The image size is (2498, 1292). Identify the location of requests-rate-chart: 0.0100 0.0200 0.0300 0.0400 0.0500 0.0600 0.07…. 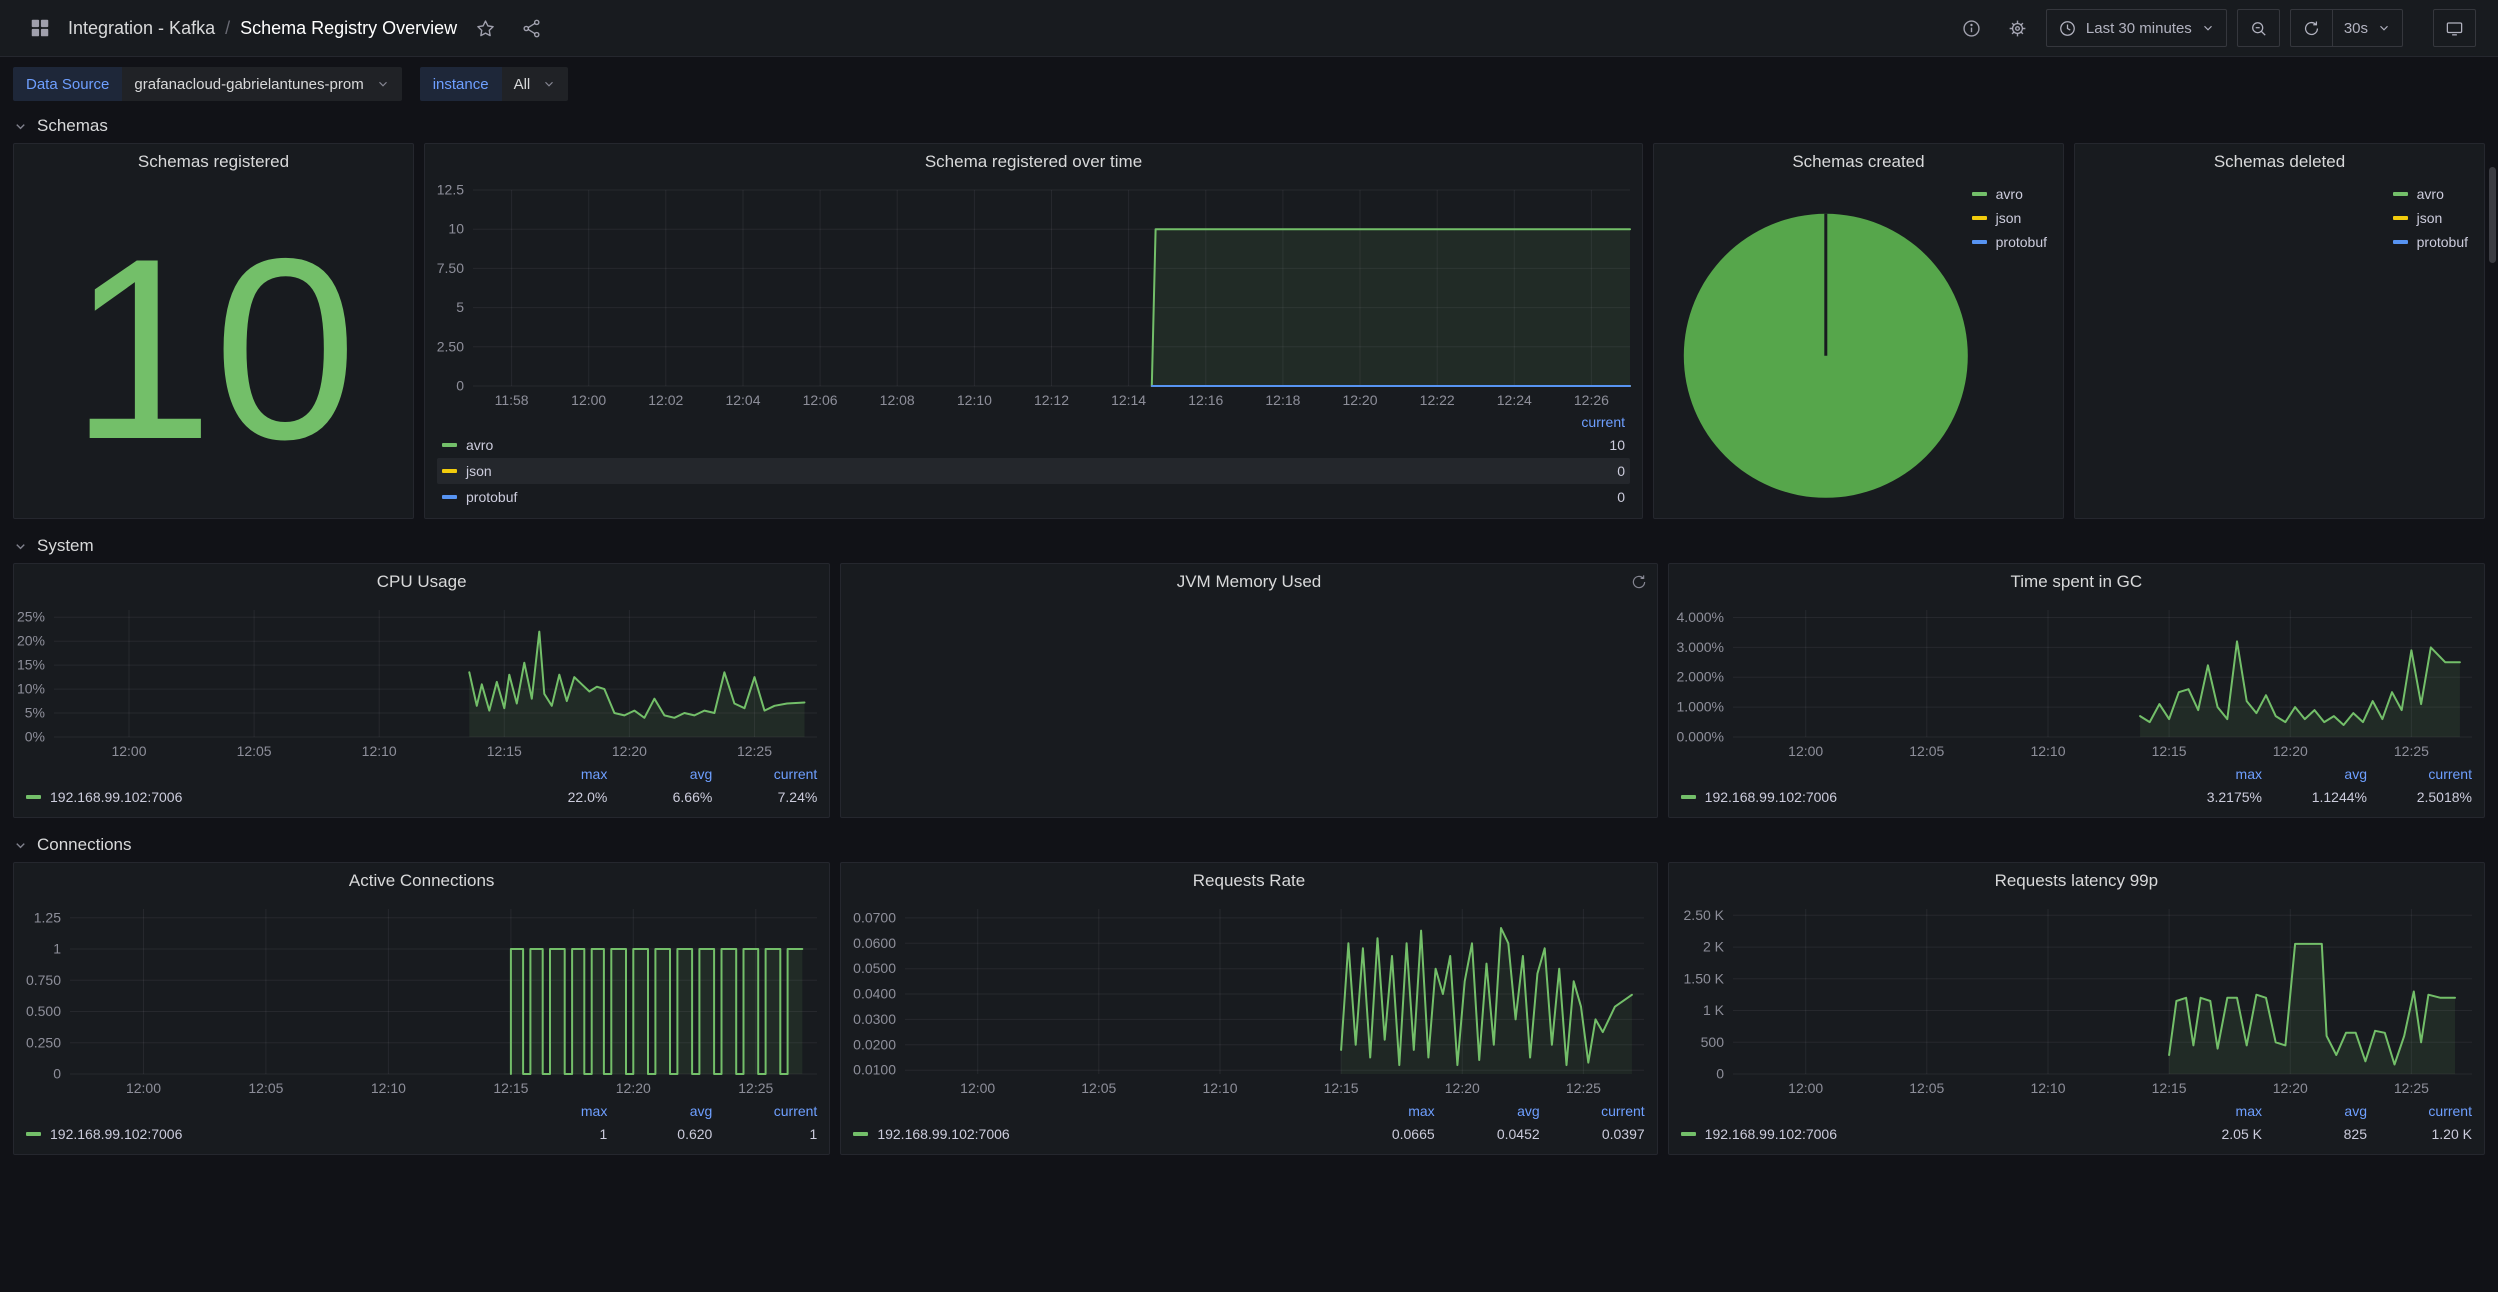
(1248, 999).